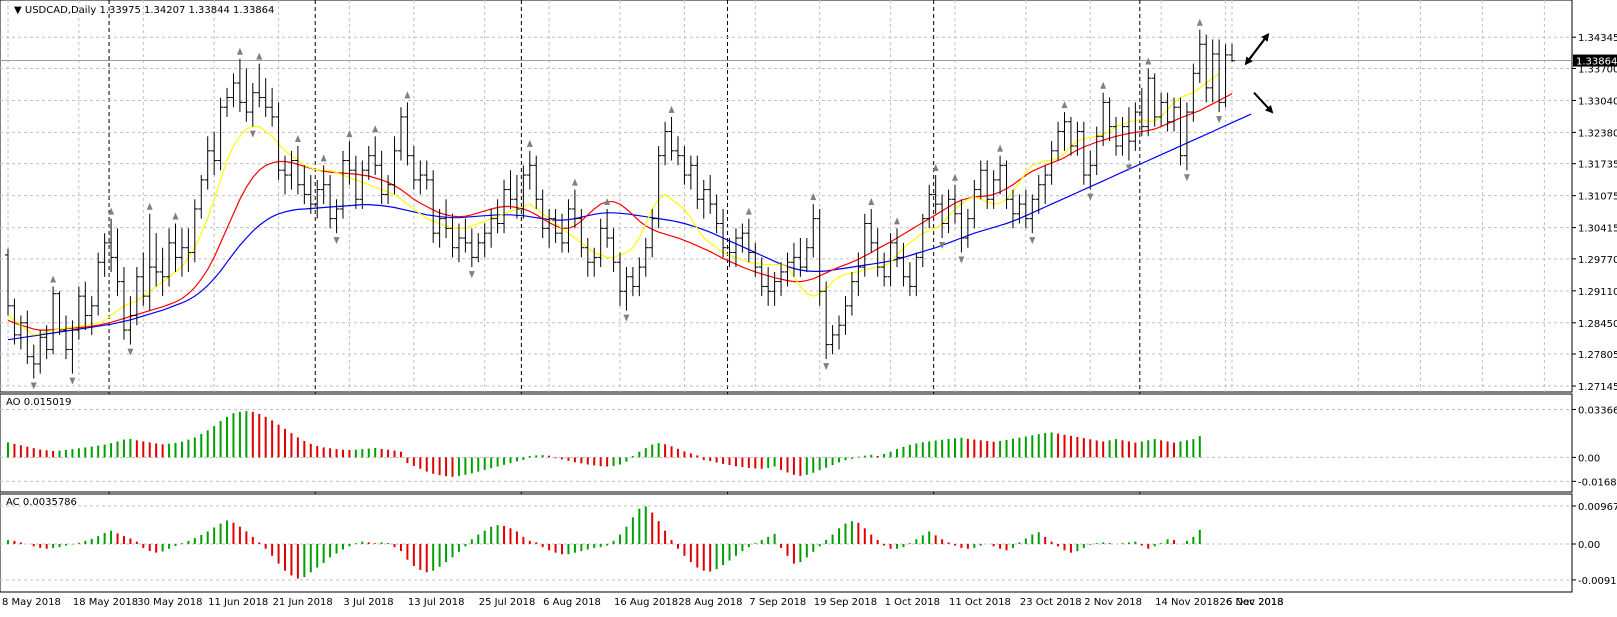 Image resolution: width=1617 pixels, height=617 pixels. Describe the element at coordinates (1187, 602) in the screenshot. I see `x-tick-label: 14 Nov 2018` at that location.